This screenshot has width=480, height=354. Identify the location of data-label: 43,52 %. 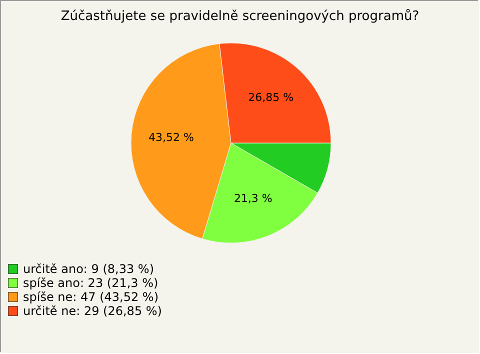
(171, 137).